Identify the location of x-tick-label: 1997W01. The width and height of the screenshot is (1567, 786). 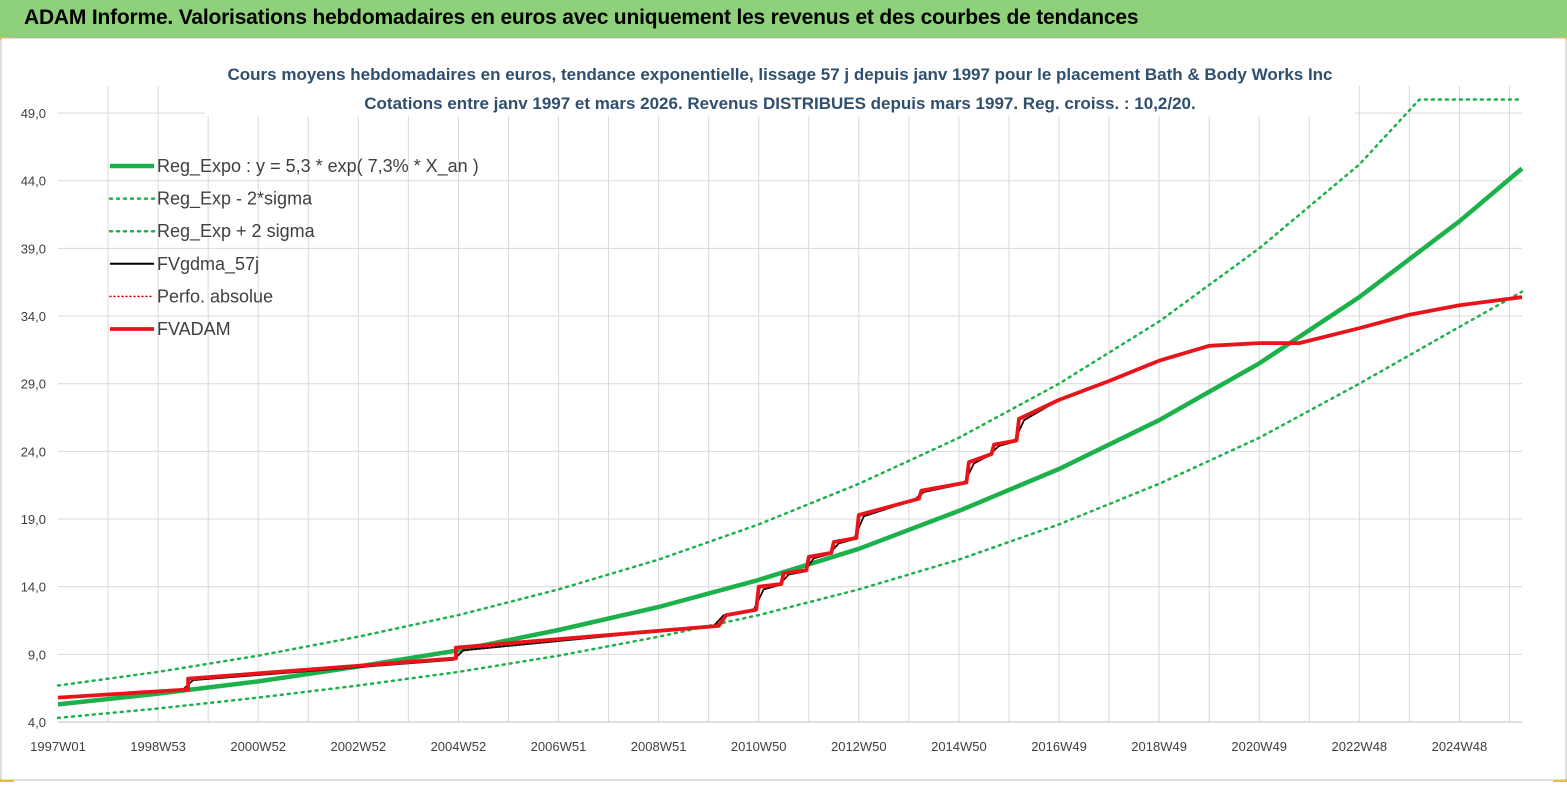
(58, 746).